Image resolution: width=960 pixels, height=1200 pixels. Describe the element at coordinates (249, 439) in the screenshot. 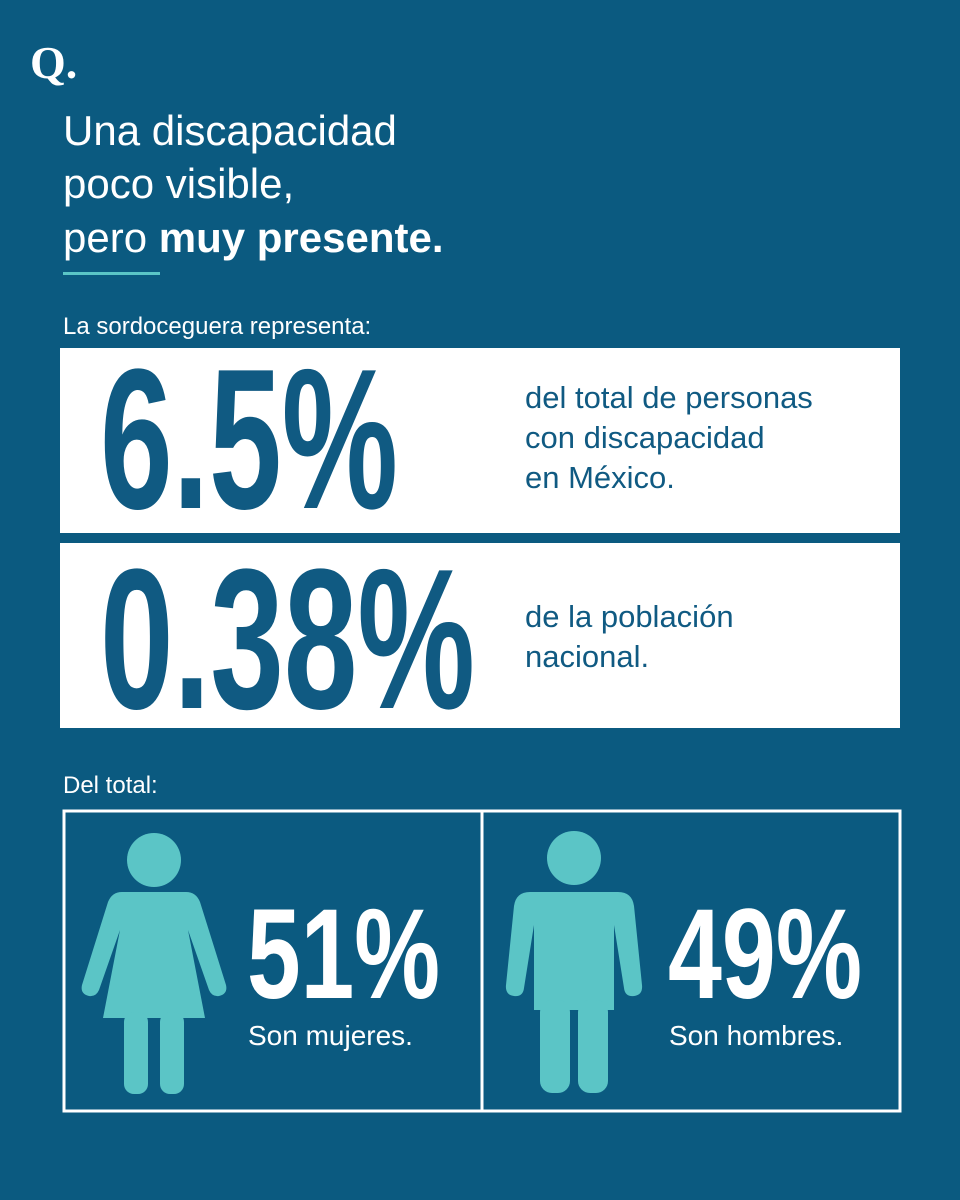

I see `stat-figure: 6.5%` at that location.